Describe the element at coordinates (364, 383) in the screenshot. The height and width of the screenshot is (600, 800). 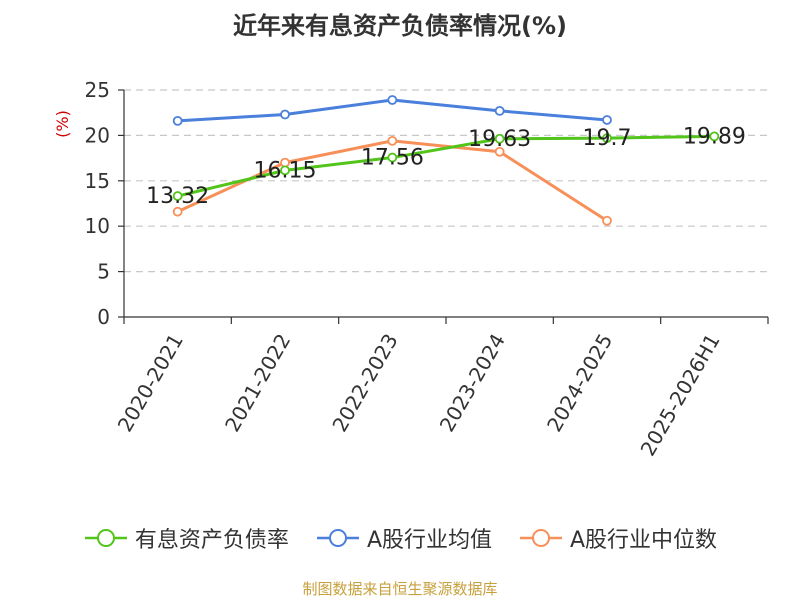
I see `x-tick-label: 2022-2023` at that location.